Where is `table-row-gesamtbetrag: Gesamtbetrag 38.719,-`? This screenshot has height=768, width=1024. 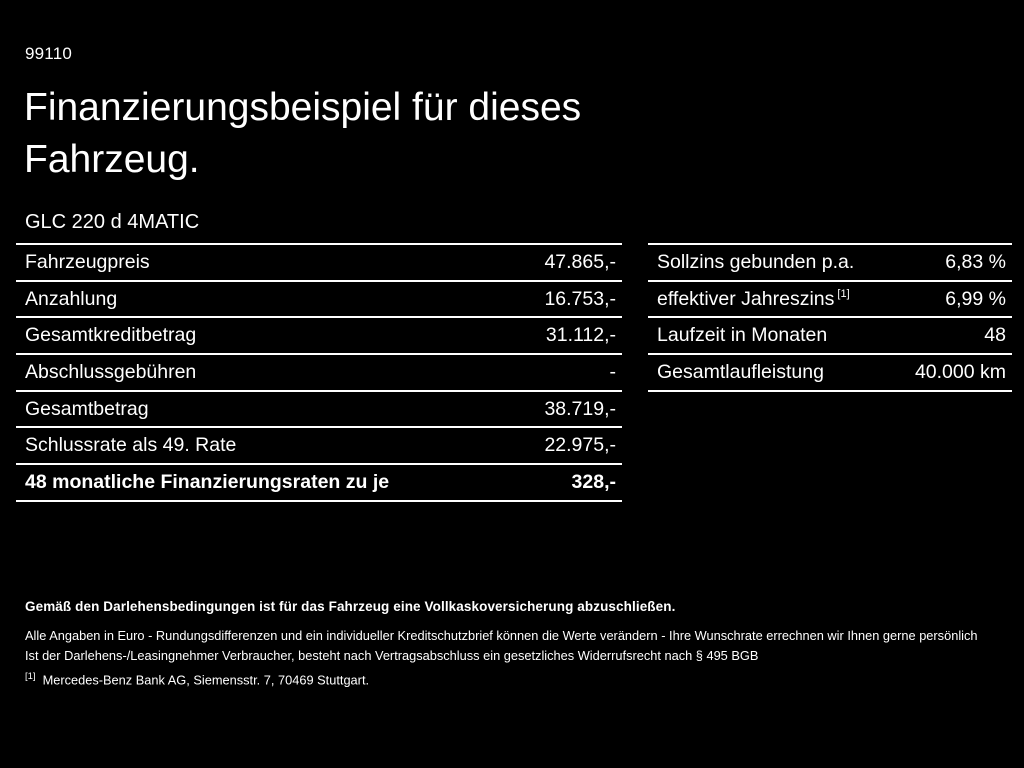 table-row-gesamtbetrag: Gesamtbetrag 38.719,- is located at coordinates (319, 408).